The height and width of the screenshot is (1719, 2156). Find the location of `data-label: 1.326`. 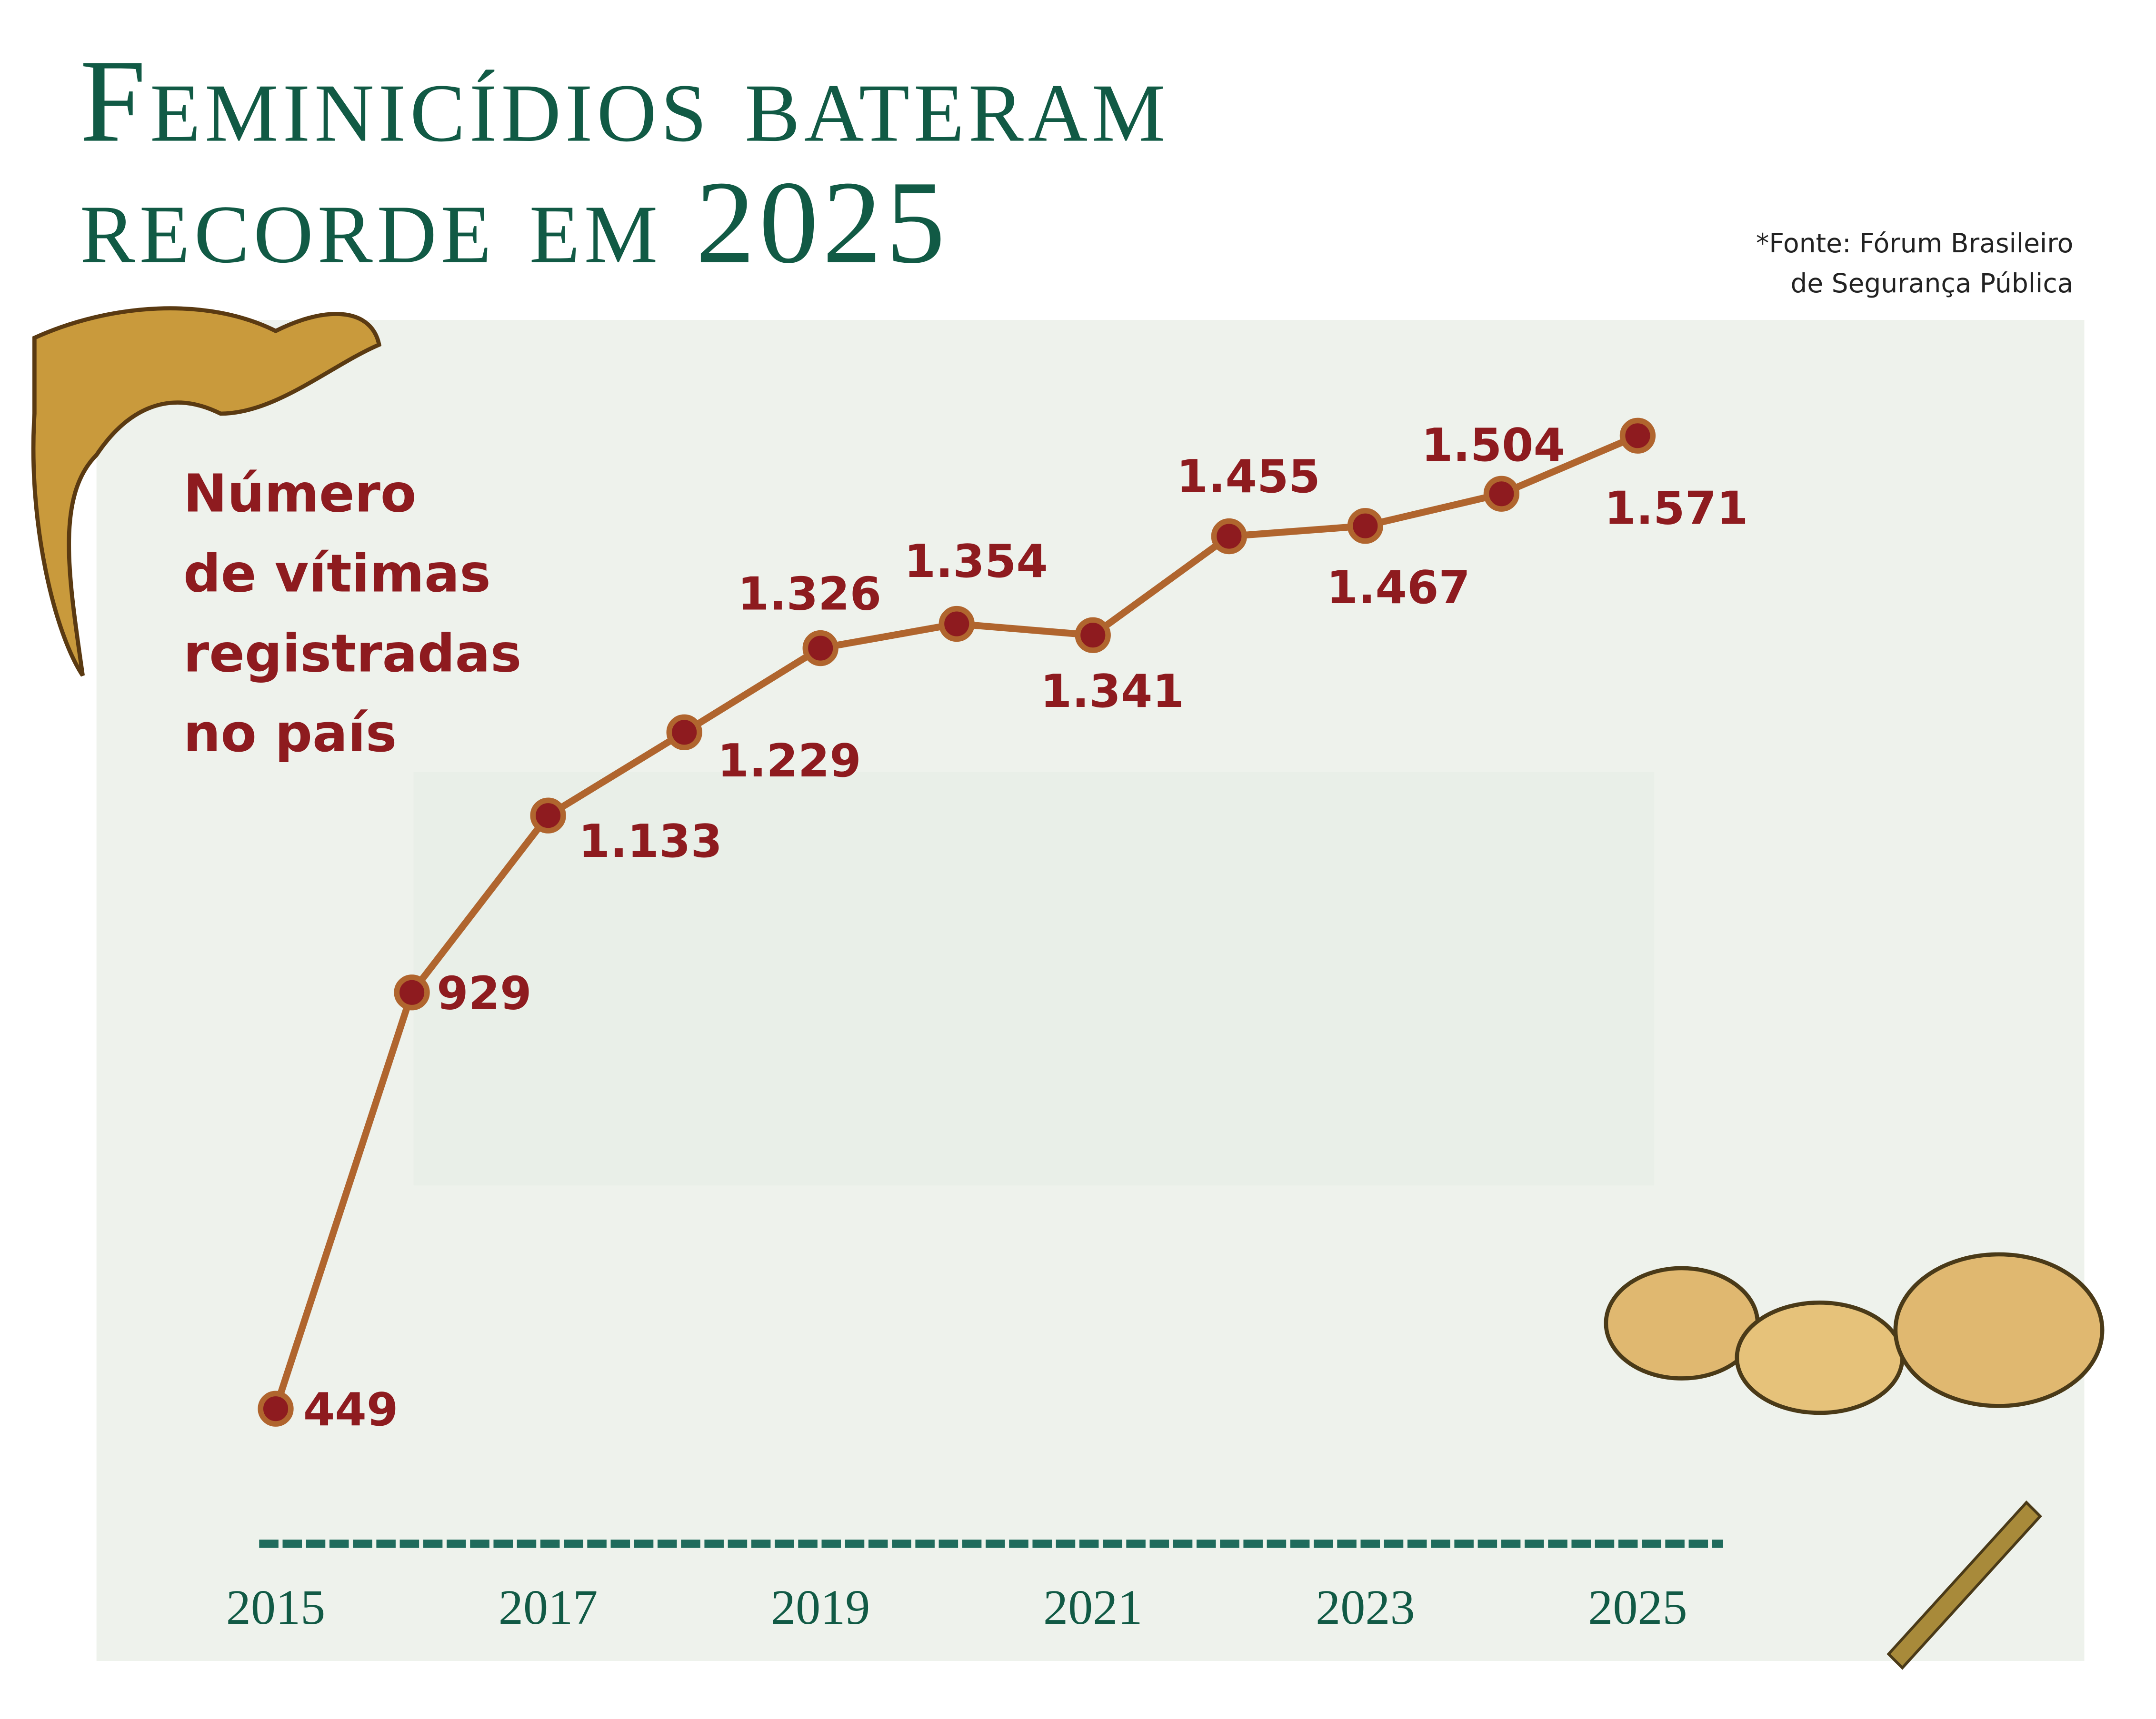

data-label: 1.326 is located at coordinates (809, 594).